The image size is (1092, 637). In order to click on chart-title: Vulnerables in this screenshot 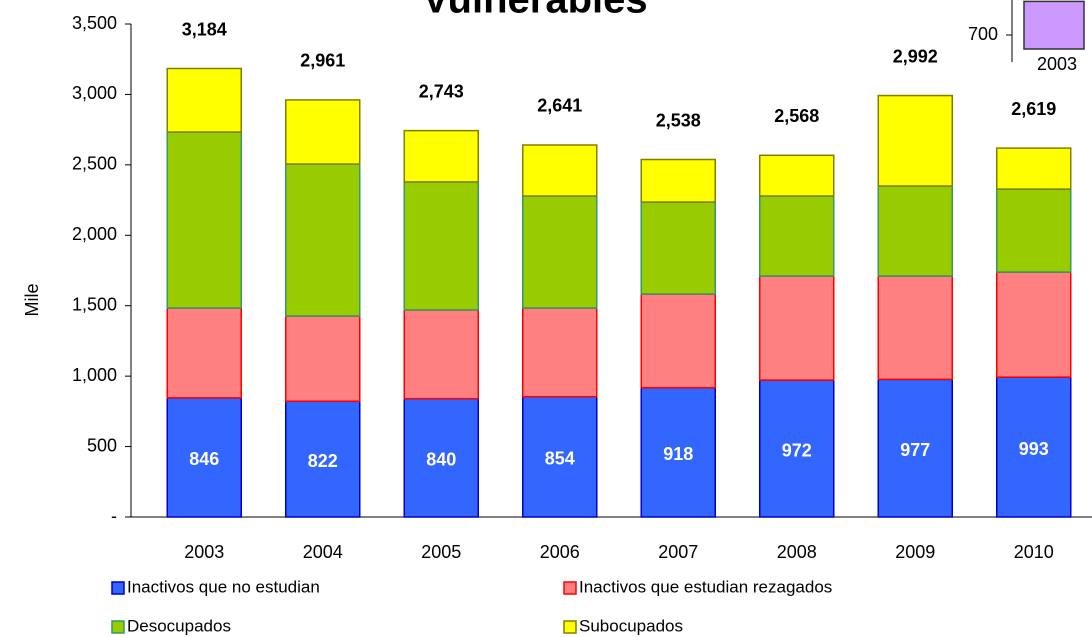, I will do `click(534, 11)`.